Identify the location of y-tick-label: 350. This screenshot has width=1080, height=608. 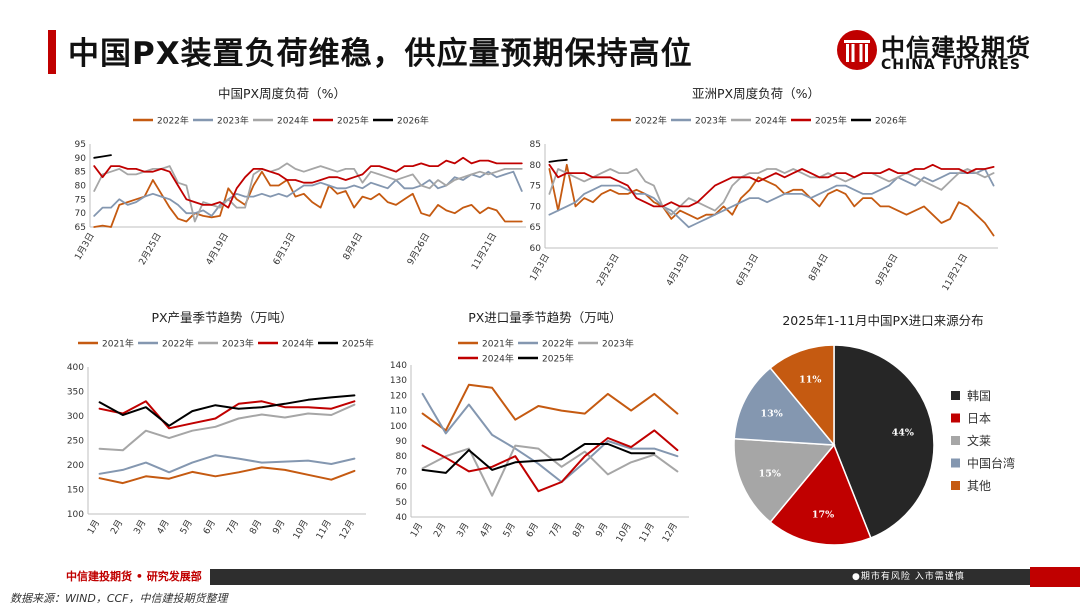
(75, 393).